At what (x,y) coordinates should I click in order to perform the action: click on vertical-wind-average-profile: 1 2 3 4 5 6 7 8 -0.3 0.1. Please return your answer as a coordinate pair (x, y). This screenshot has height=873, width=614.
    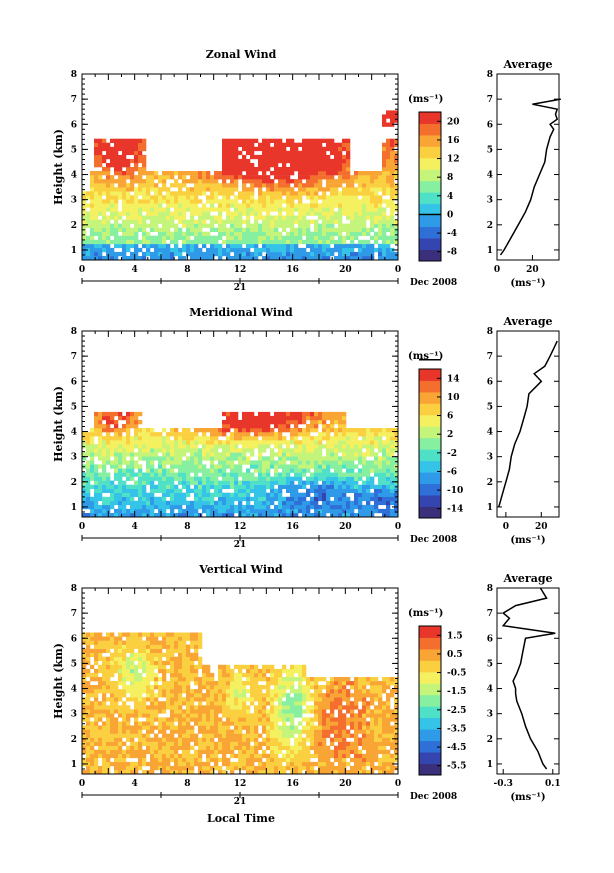
    Looking at the image, I should click on (524, 686).